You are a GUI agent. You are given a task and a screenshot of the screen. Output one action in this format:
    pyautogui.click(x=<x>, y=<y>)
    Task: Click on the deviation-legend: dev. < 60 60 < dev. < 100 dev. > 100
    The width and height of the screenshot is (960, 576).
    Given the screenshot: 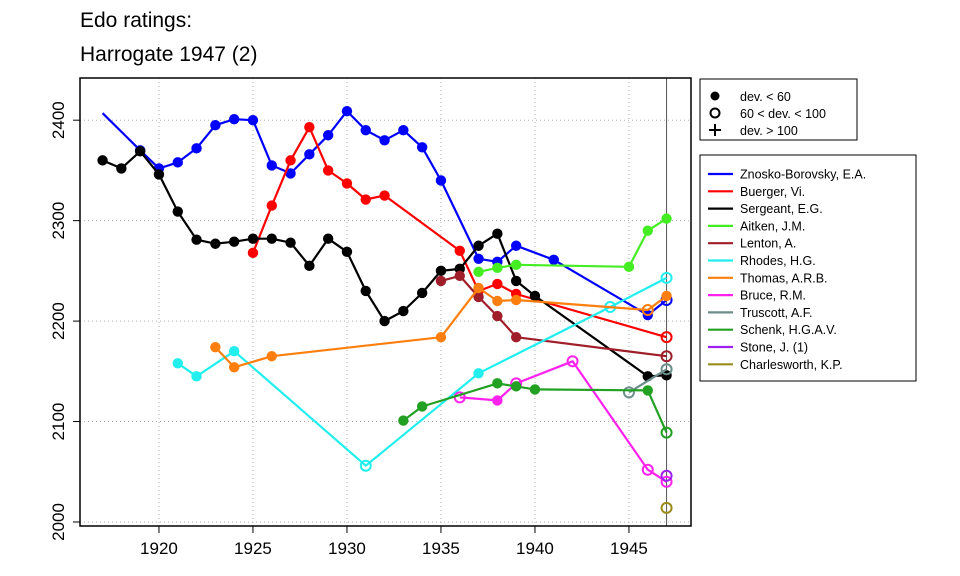 What is the action you would take?
    pyautogui.click(x=778, y=109)
    